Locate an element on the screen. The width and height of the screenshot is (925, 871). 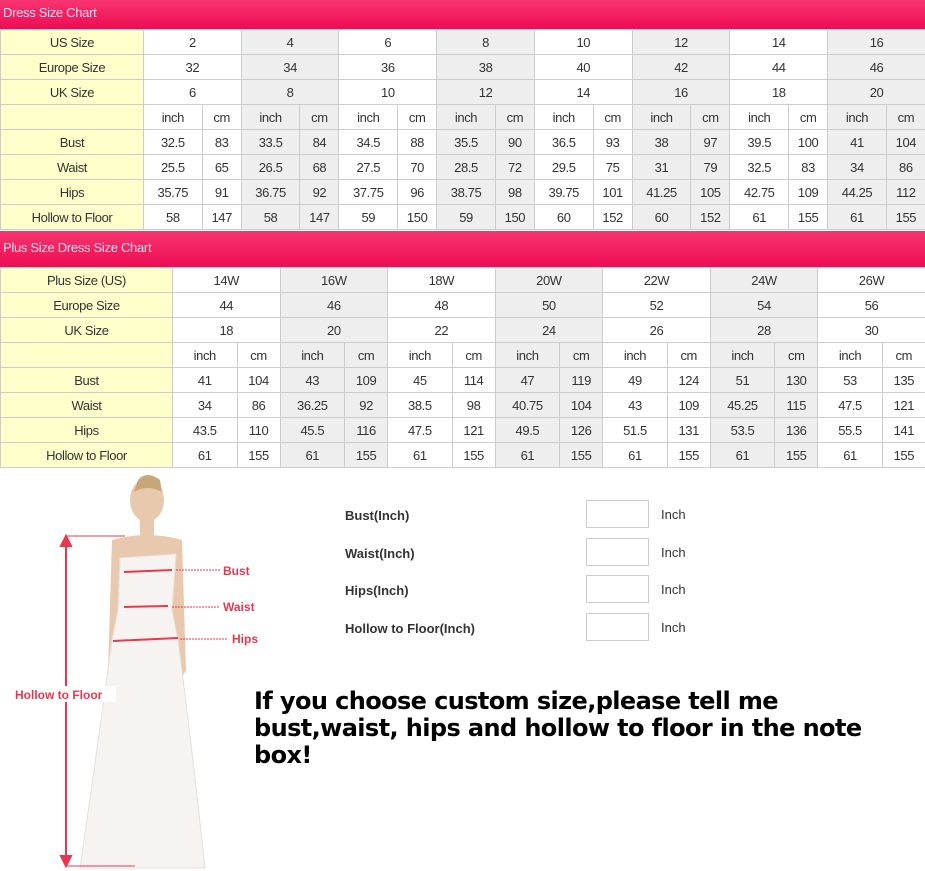
size-cell: 46 is located at coordinates (334, 305).